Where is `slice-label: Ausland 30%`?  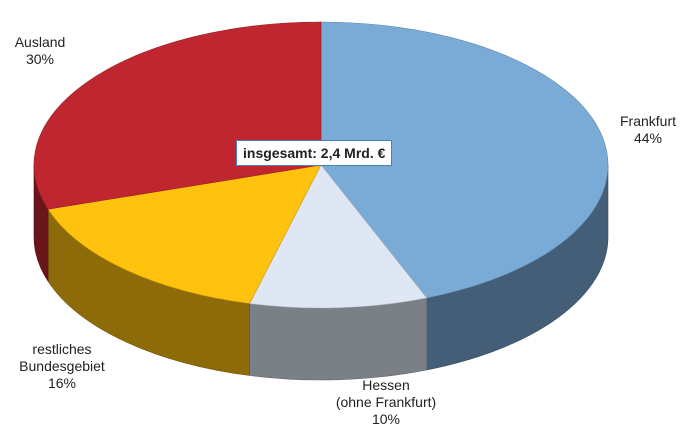
slice-label: Ausland 30% is located at coordinates (40, 51).